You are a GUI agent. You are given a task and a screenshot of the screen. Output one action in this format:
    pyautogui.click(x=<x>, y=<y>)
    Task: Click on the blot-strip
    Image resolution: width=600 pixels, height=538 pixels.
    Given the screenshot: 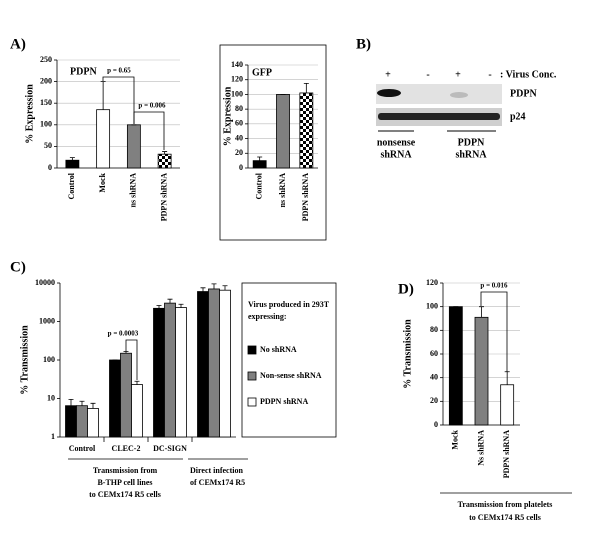 What is the action you would take?
    pyautogui.click(x=439, y=94)
    